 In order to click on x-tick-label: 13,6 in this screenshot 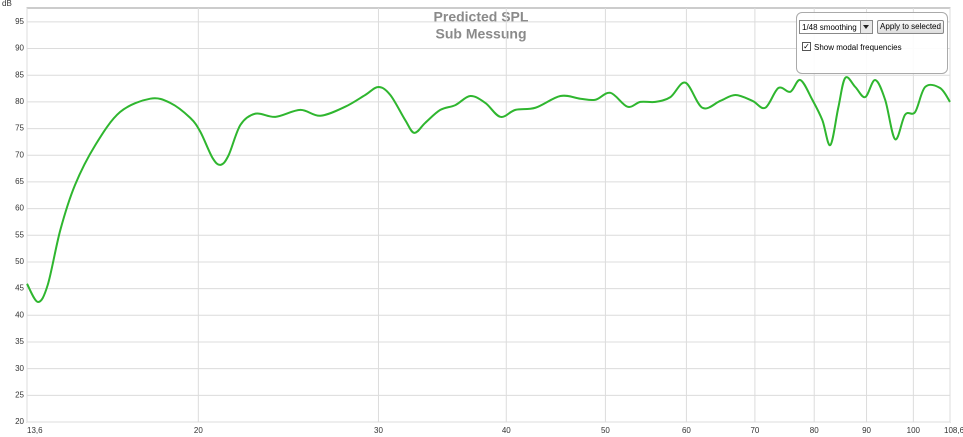, I will do `click(35, 430)`.